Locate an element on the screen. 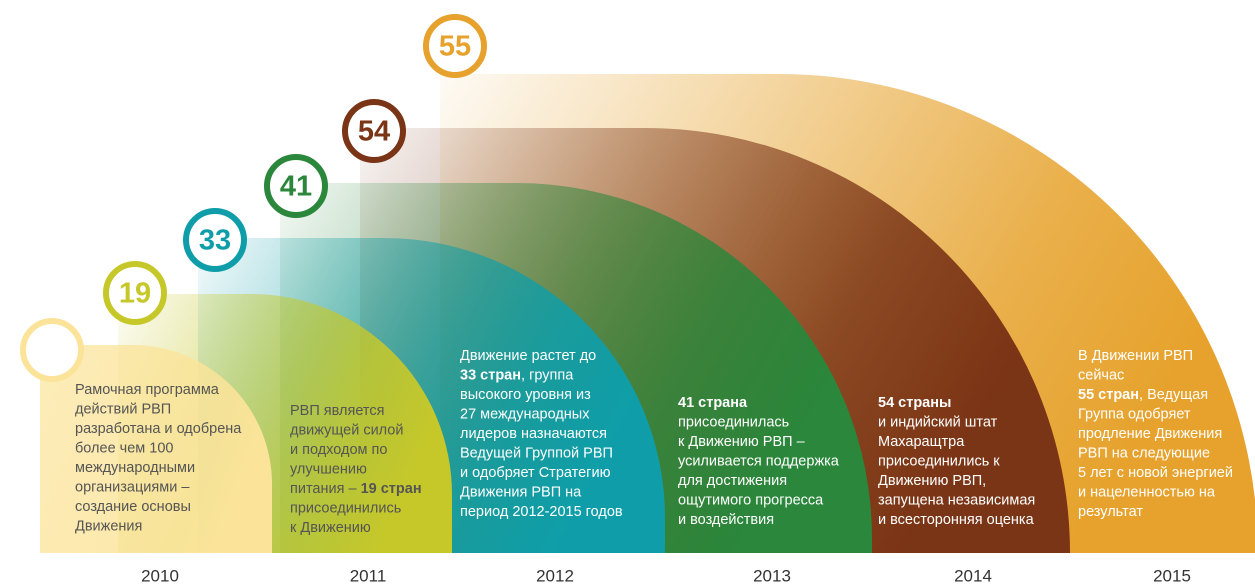  description-line: и воздействия is located at coordinates (726, 520).